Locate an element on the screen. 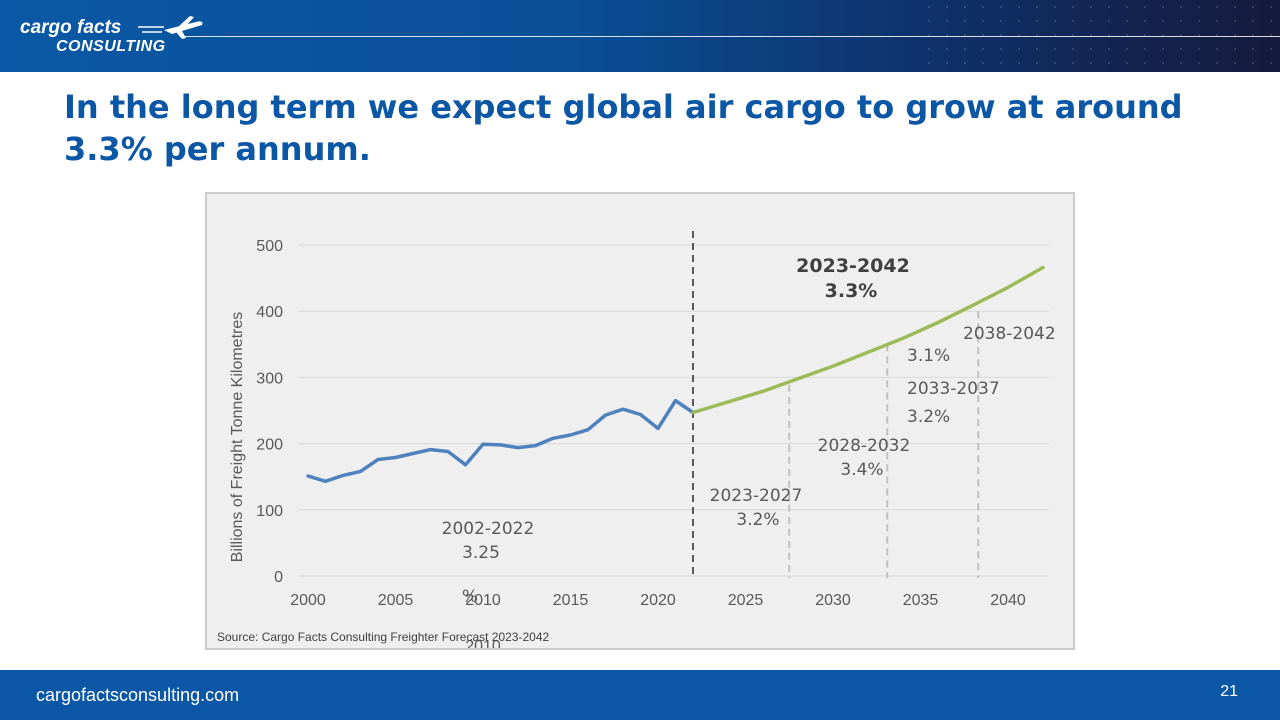 The image size is (1280, 720). page-number: 21 is located at coordinates (1229, 691).